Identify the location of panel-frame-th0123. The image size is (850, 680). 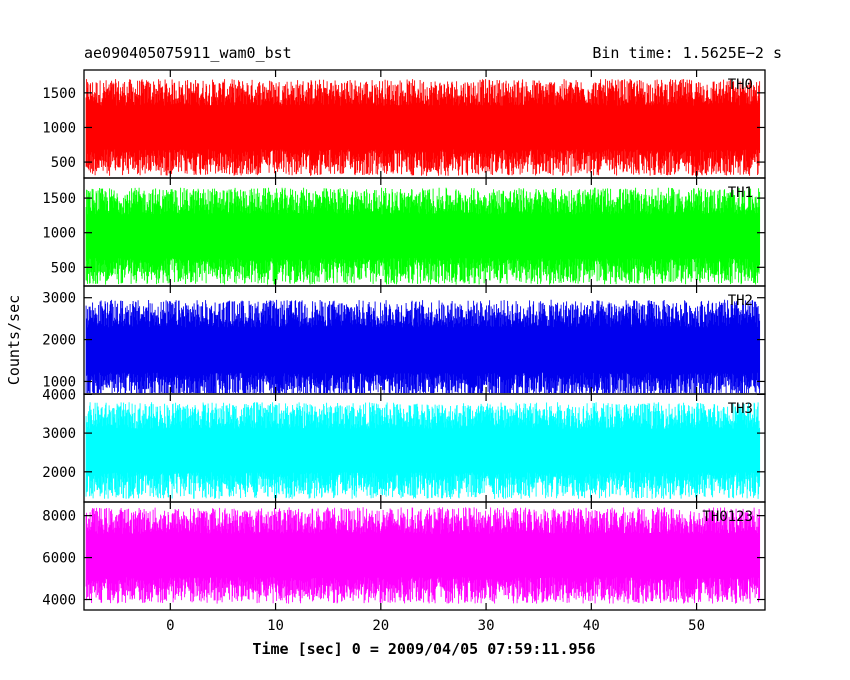
(424, 556).